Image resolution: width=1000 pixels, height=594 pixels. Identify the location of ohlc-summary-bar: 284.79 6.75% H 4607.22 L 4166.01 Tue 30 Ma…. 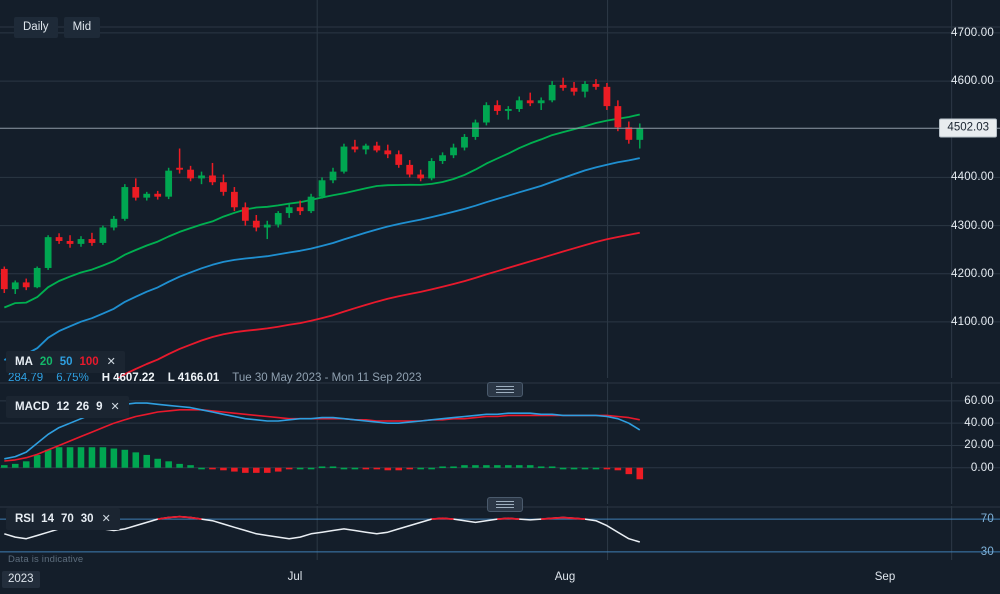
(215, 378).